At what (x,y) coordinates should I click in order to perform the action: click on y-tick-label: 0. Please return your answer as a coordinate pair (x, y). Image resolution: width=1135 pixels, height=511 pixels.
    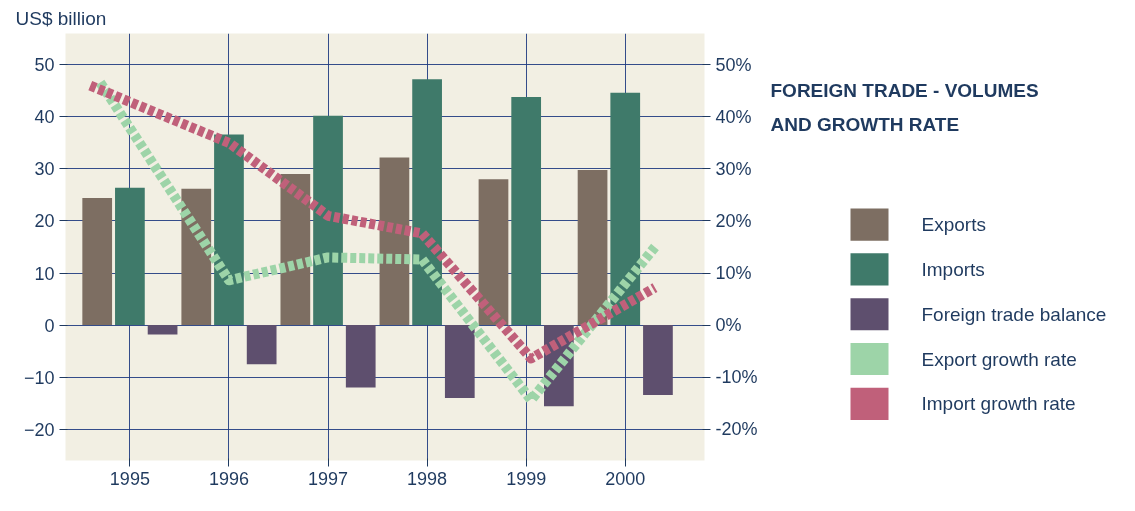
    Looking at the image, I should click on (49, 325).